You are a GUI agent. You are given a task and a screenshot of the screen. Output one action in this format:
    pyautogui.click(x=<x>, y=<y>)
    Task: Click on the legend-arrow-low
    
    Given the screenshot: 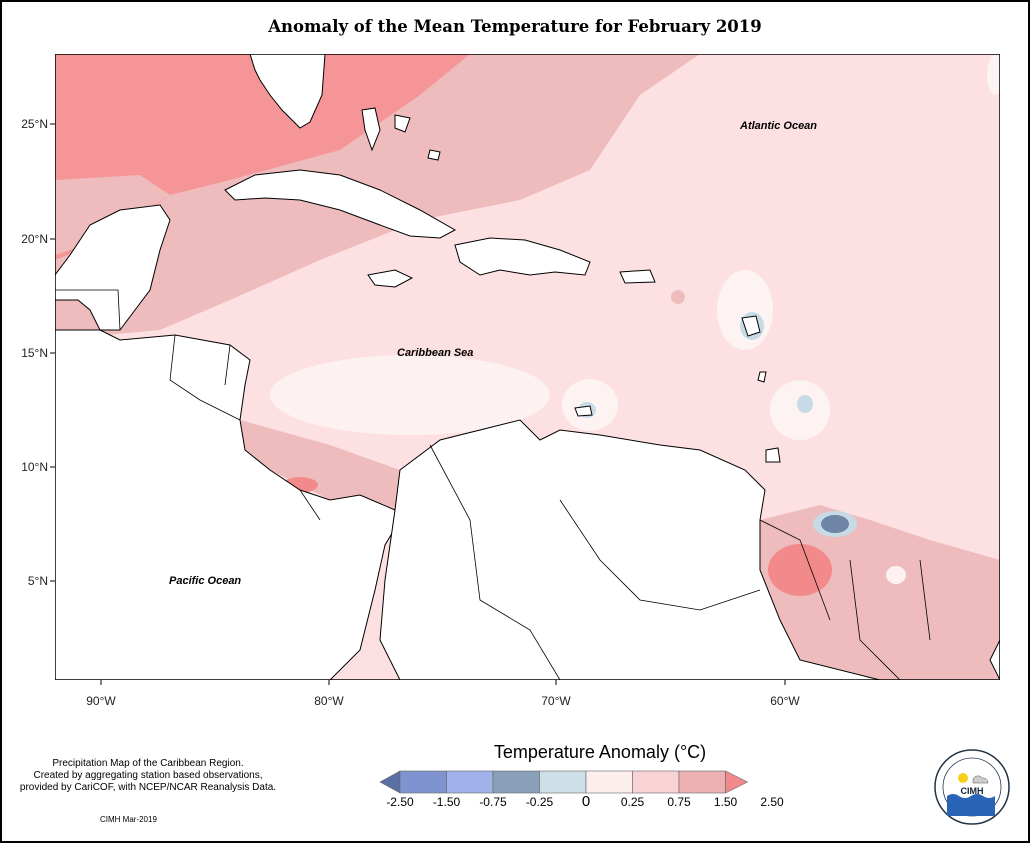 What is the action you would take?
    pyautogui.click(x=390, y=782)
    